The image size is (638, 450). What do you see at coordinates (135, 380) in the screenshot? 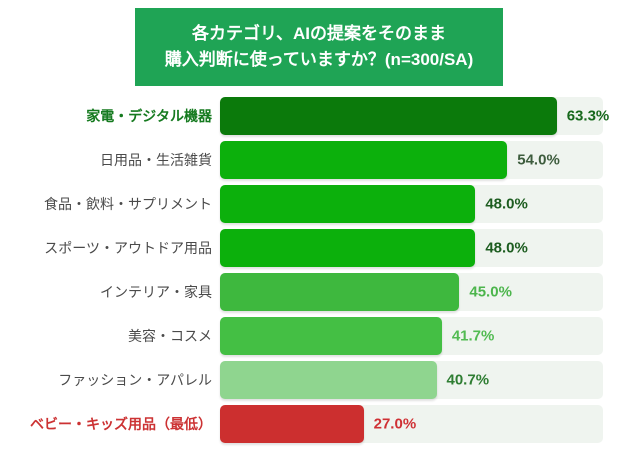
I see `category-label: ファッション・アパレル` at bounding box center [135, 380].